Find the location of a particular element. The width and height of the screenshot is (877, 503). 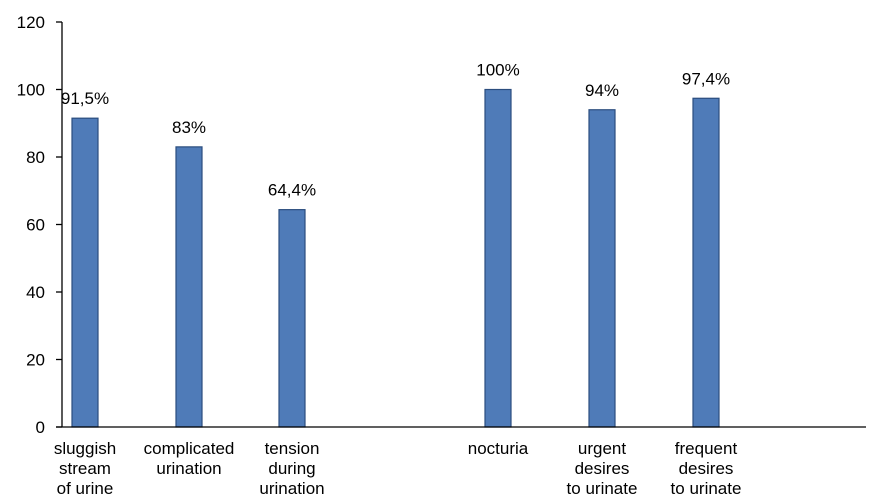

y-tick-label: 0 is located at coordinates (40, 427).